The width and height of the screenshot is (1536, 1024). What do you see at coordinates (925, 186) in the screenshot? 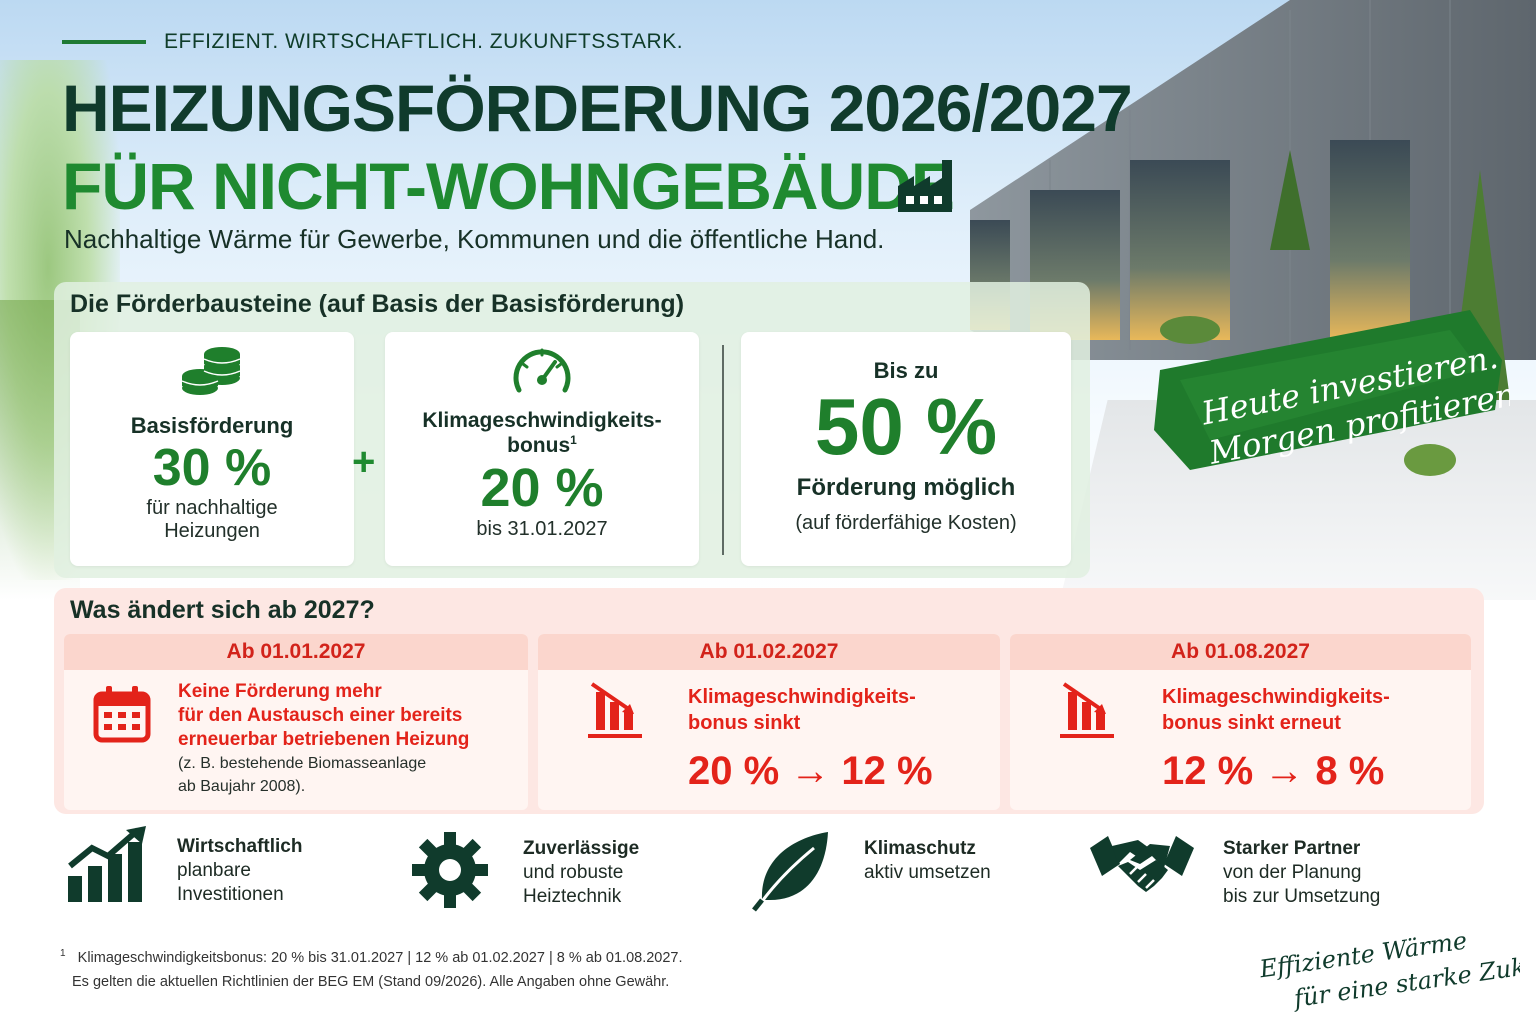
I see `factory-icon` at bounding box center [925, 186].